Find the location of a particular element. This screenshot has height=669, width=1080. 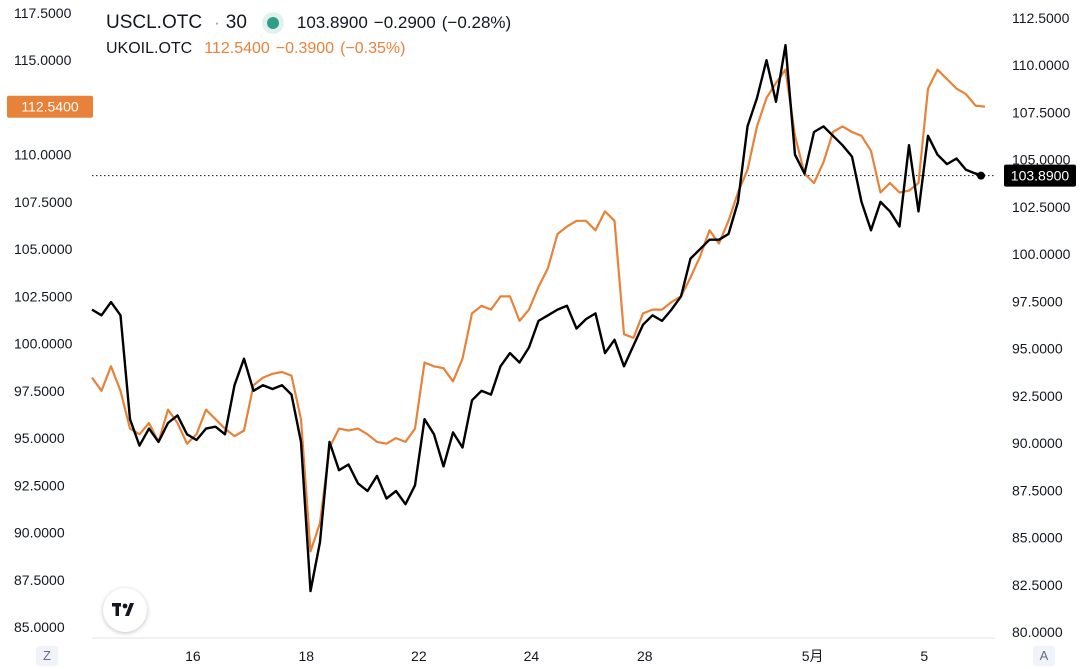

legend-row-uscl: USCL.OTC · 30 103.8900 −0.2900 (−0.28%) is located at coordinates (311, 23).